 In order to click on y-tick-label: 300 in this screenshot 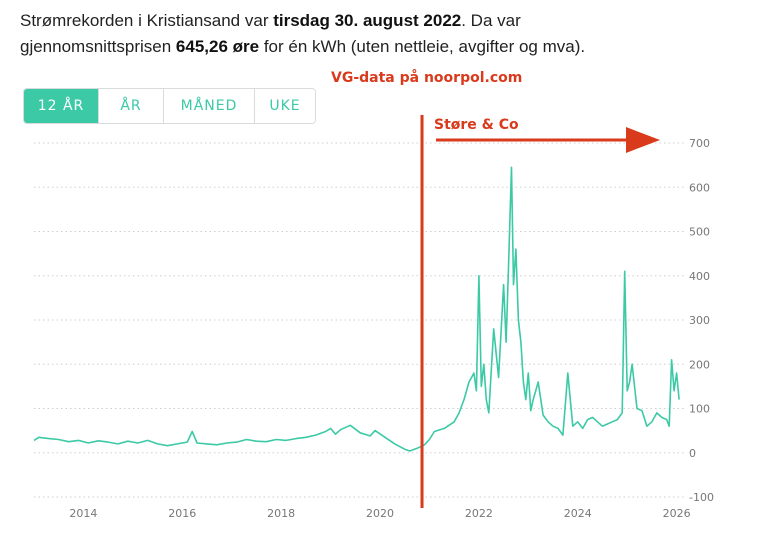, I will do `click(699, 320)`.